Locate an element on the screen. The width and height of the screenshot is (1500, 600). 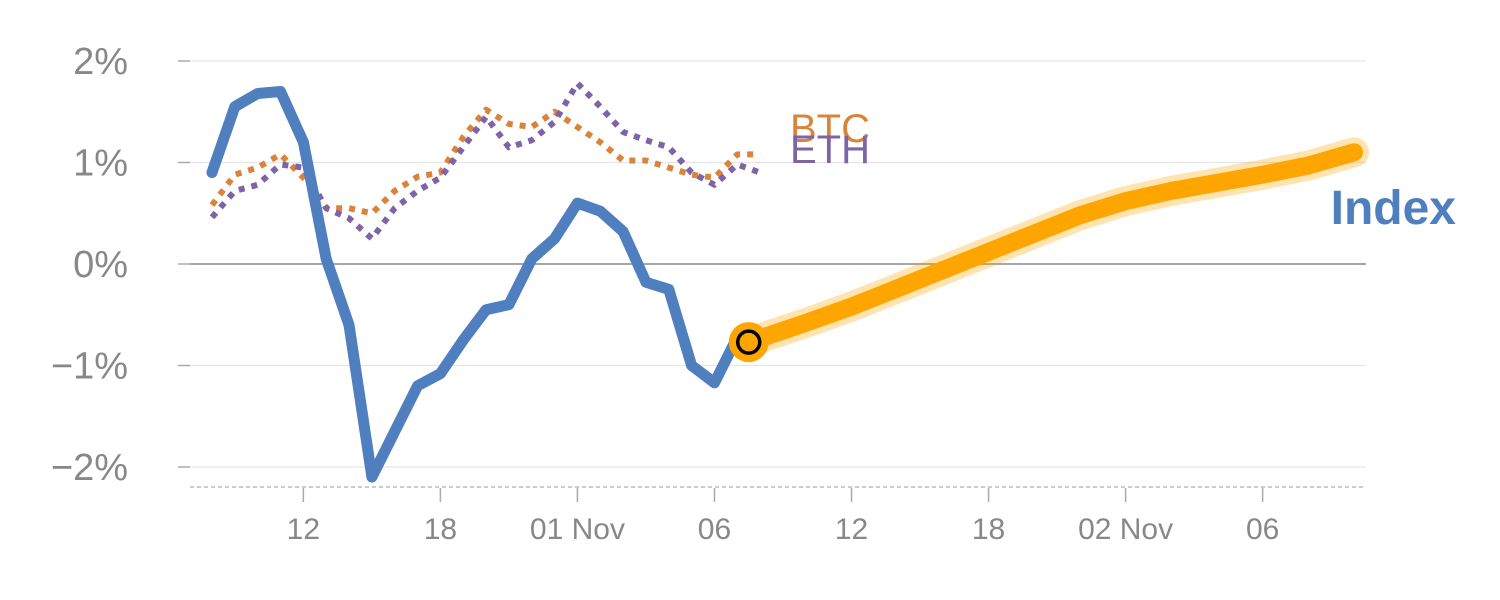
x-tick-label: 01 Nov is located at coordinates (577, 529).